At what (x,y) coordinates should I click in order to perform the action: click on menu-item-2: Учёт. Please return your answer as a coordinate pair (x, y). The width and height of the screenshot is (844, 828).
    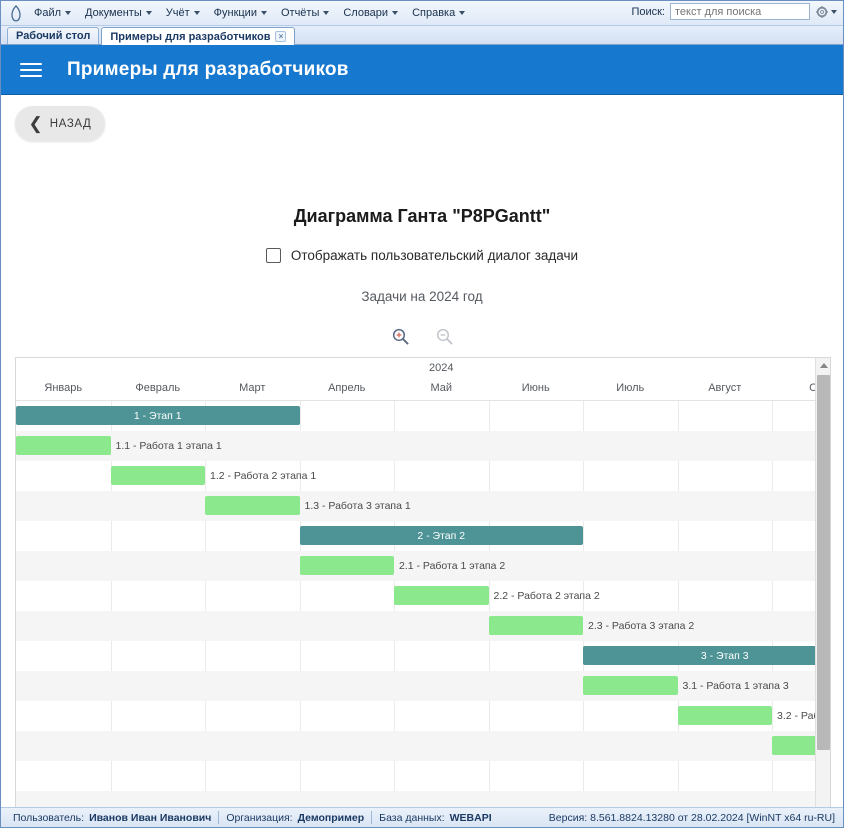
    Looking at the image, I should click on (183, 13).